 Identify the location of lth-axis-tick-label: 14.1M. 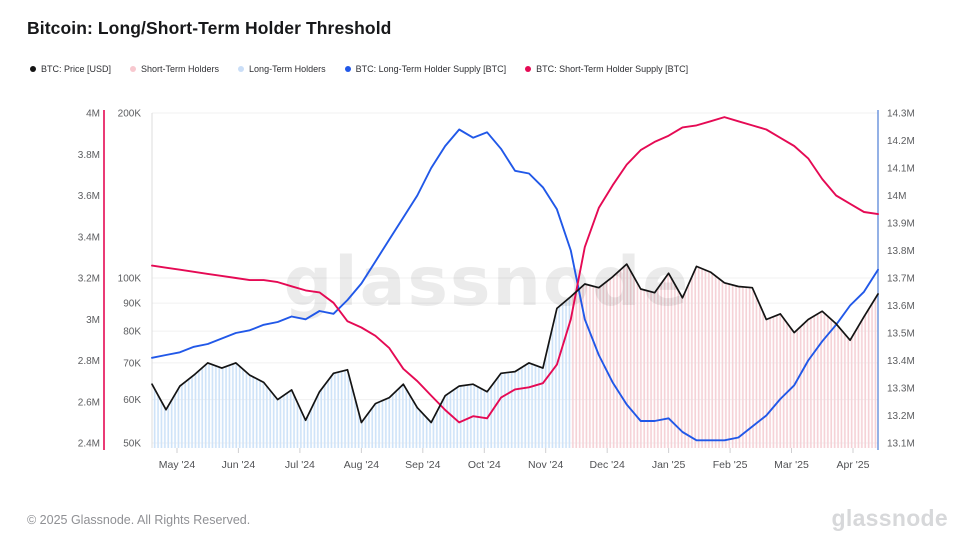
(901, 169).